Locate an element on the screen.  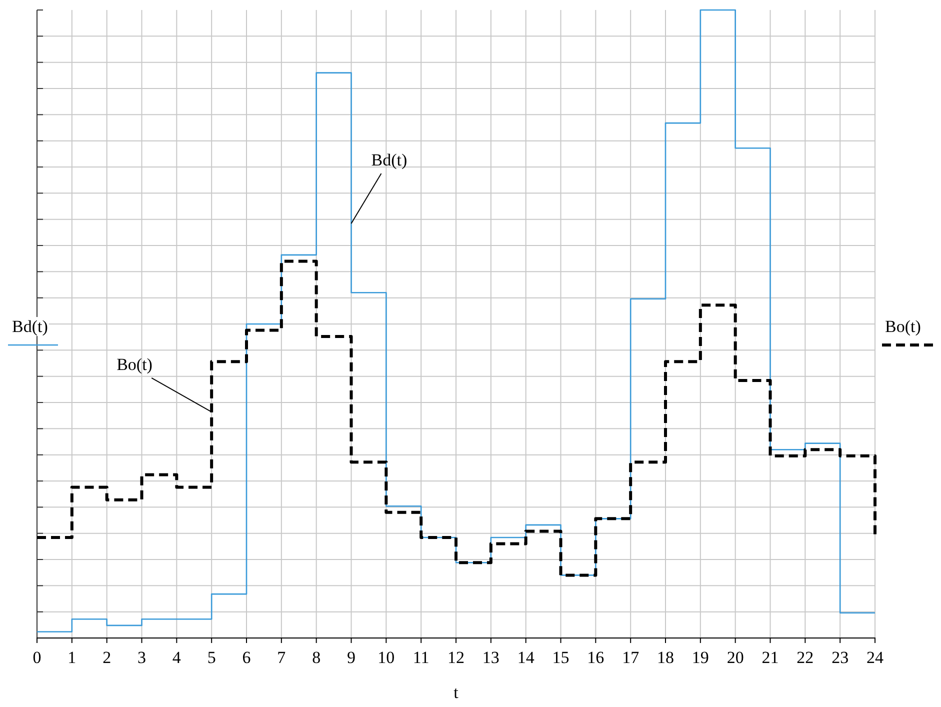
x-tick-label: 22 is located at coordinates (805, 658).